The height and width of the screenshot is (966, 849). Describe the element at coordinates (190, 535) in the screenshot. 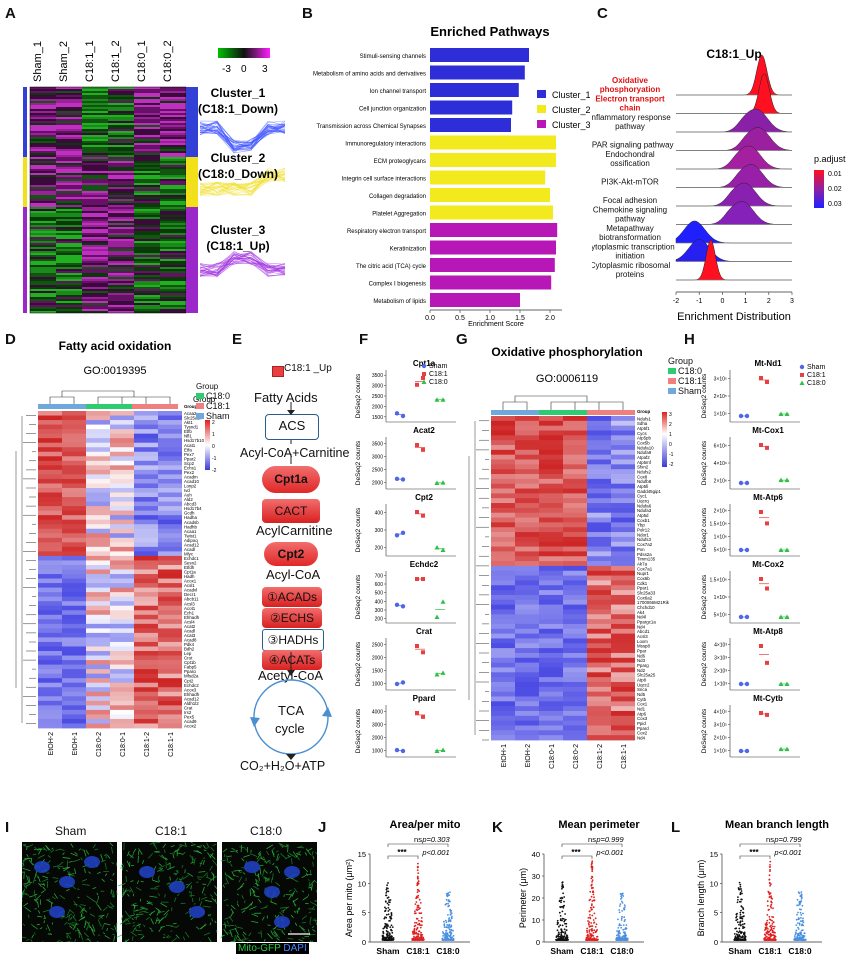

I see `gene-label: Twist1` at that location.